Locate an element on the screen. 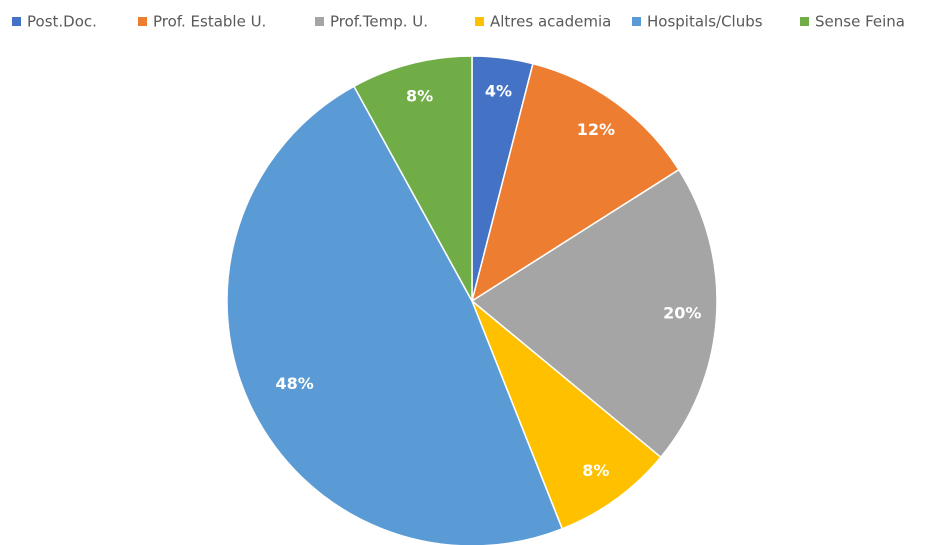 This screenshot has height=545, width=947. legend-label: Hospitals/Clubs is located at coordinates (705, 22).